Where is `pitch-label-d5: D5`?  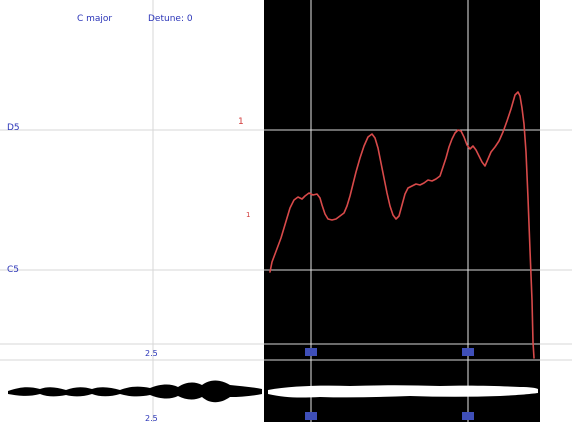 pitch-label-d5: D5 is located at coordinates (13, 128).